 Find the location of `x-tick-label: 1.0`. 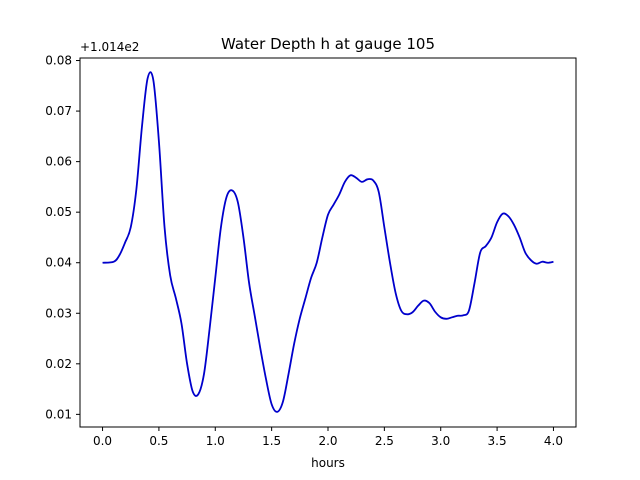

x-tick-label: 1.0 is located at coordinates (215, 441).